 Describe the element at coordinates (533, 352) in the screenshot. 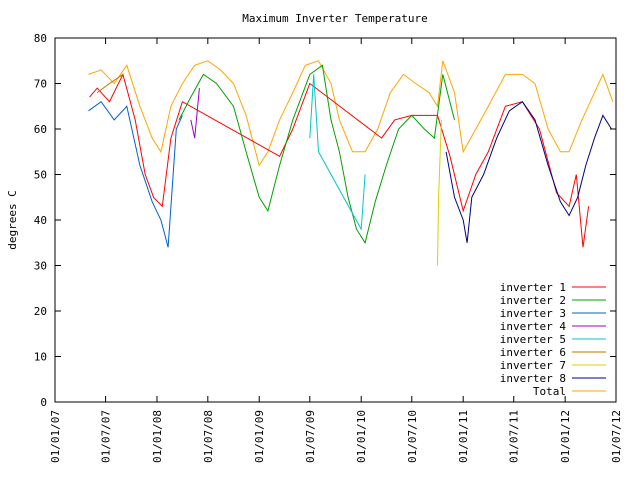

I see `legend-label: inverter 6` at that location.